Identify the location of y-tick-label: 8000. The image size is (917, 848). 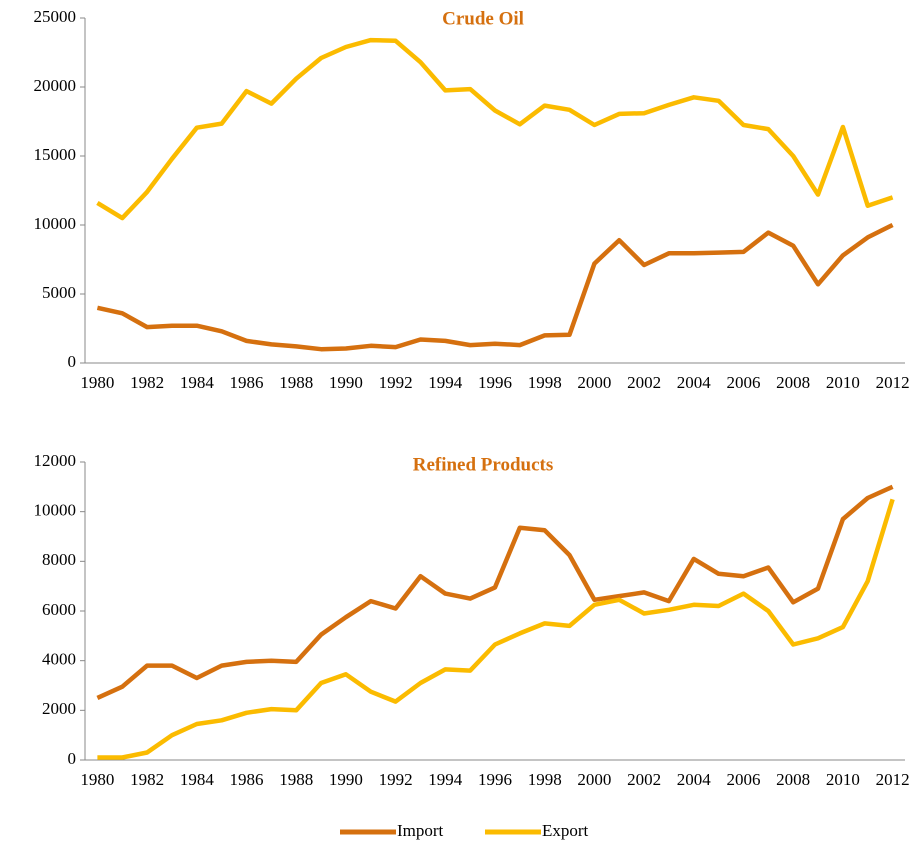
(59, 559).